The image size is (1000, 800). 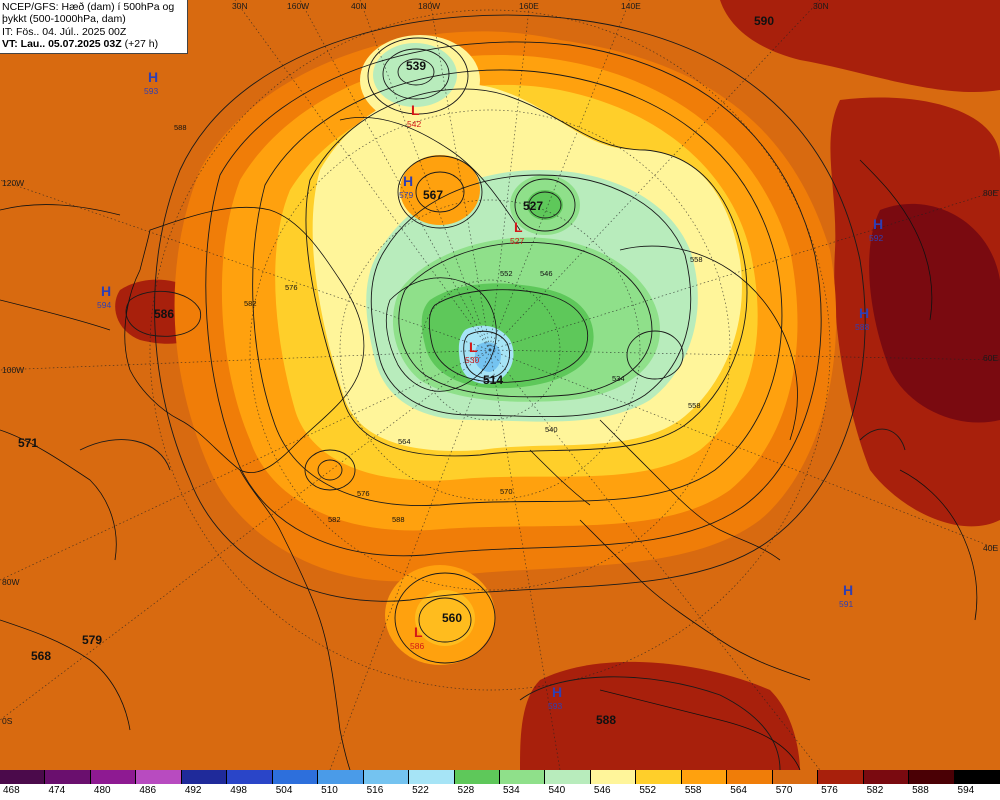 What do you see at coordinates (416, 66) in the screenshot?
I see `center-height-value: 539` at bounding box center [416, 66].